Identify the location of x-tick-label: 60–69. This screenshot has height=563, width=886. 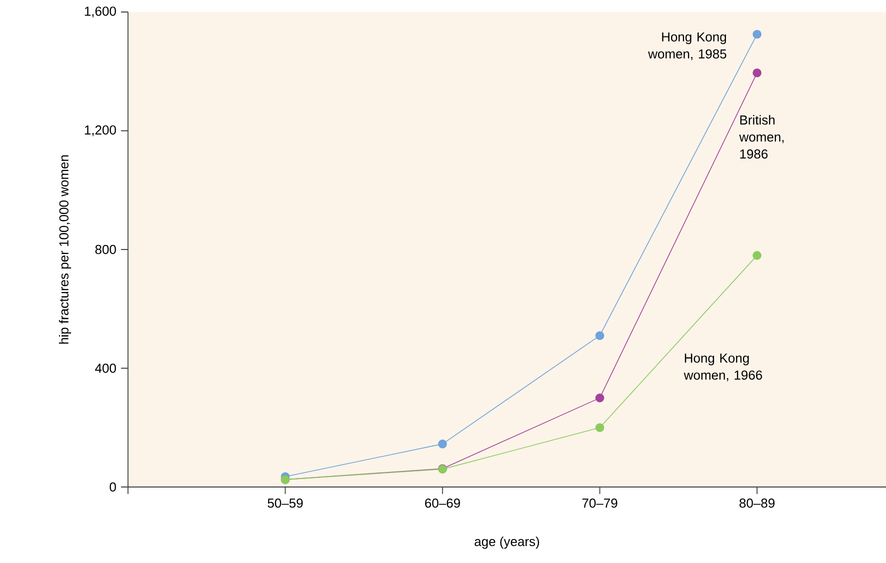
(442, 503).